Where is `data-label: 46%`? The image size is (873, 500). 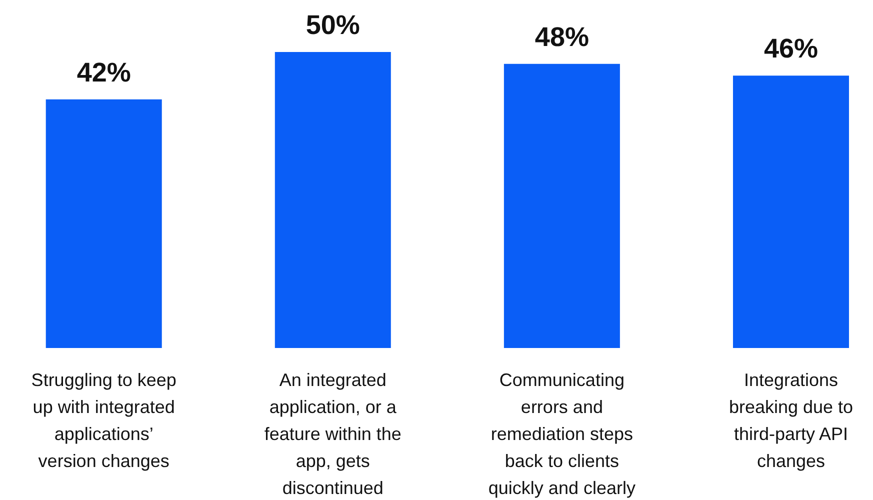
data-label: 46% is located at coordinates (791, 49).